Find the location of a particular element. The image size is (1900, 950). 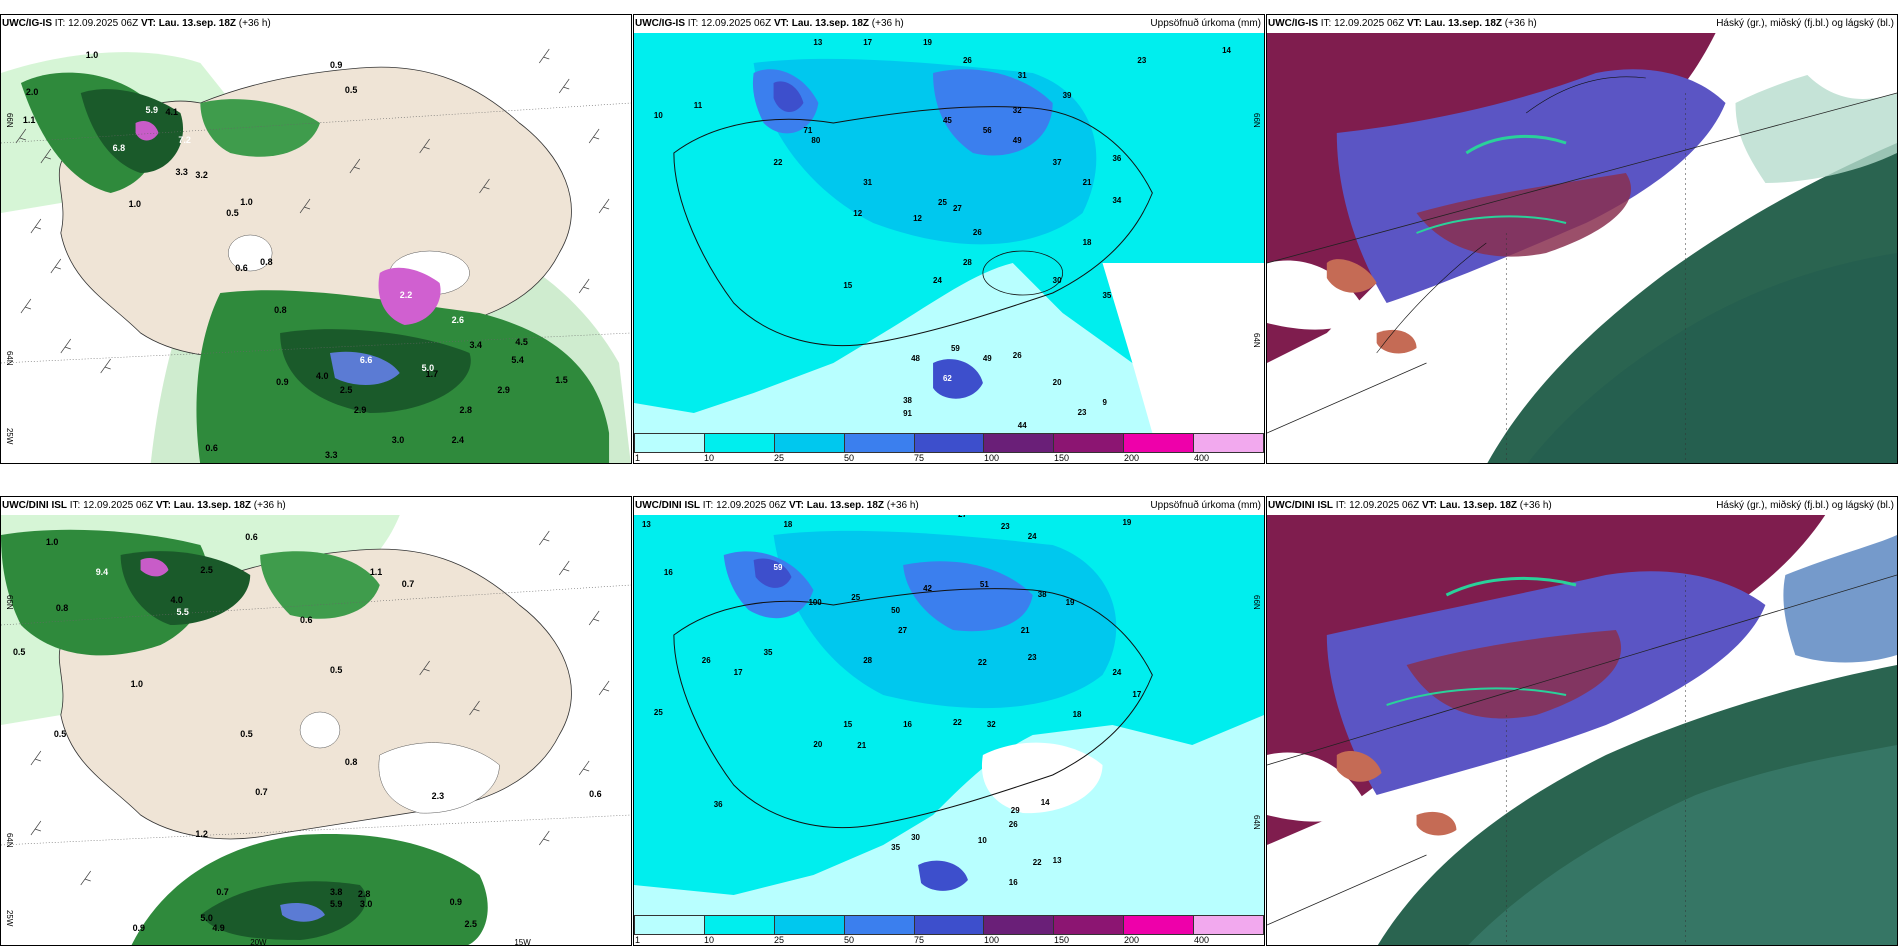

precip-value: 5.5 is located at coordinates (182, 612).